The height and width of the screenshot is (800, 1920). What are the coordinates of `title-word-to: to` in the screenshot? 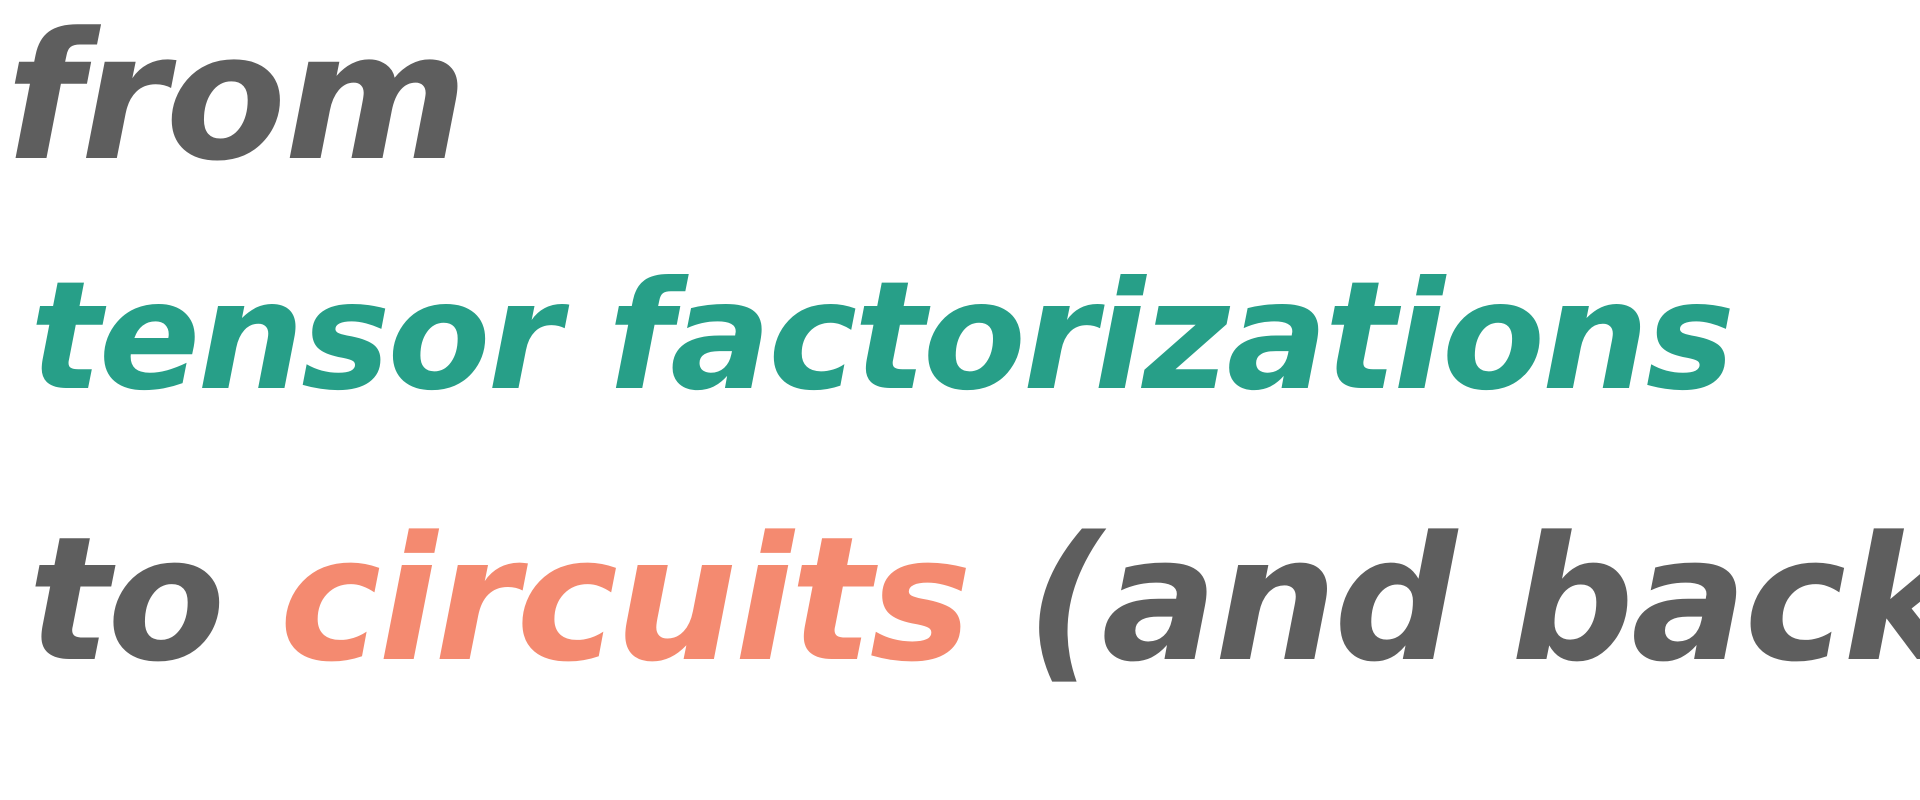 It's located at (154, 599).